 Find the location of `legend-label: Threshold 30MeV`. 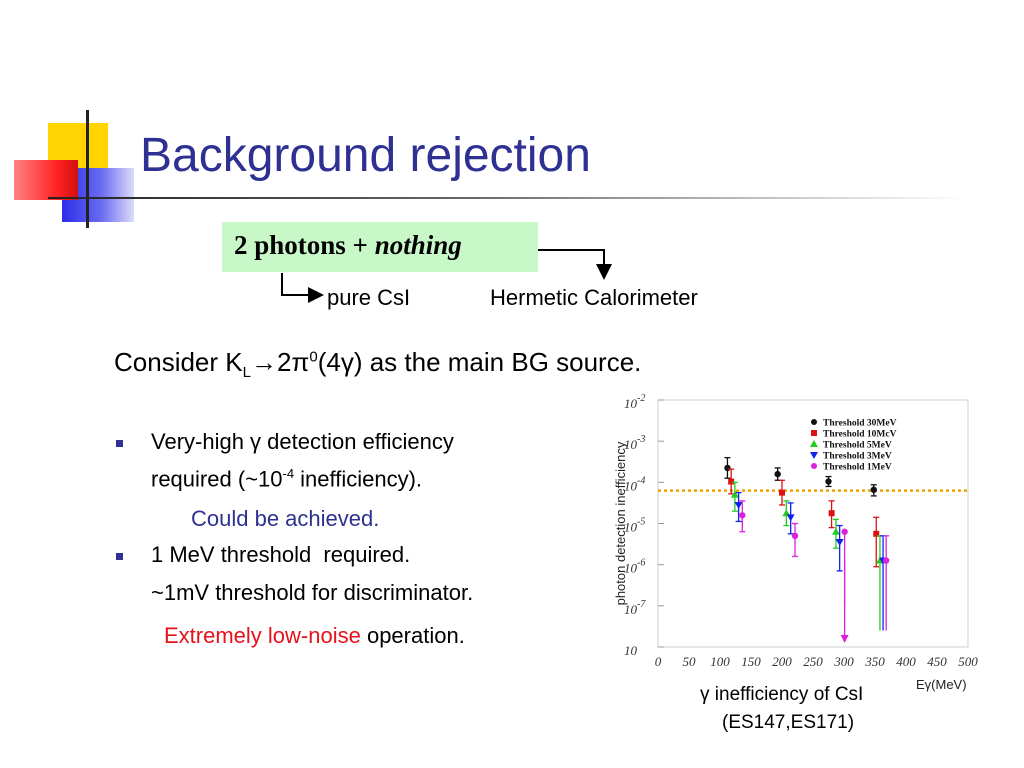

legend-label: Threshold 30MeV is located at coordinates (860, 424).